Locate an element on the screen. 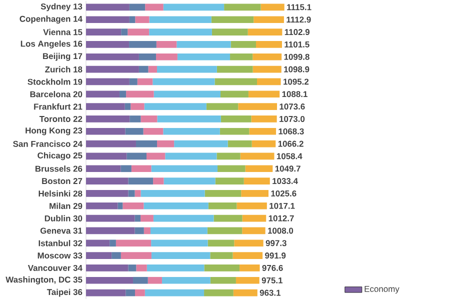 This screenshot has height=300, width=450. y-tick-label: Sydney 13 is located at coordinates (61, 7).